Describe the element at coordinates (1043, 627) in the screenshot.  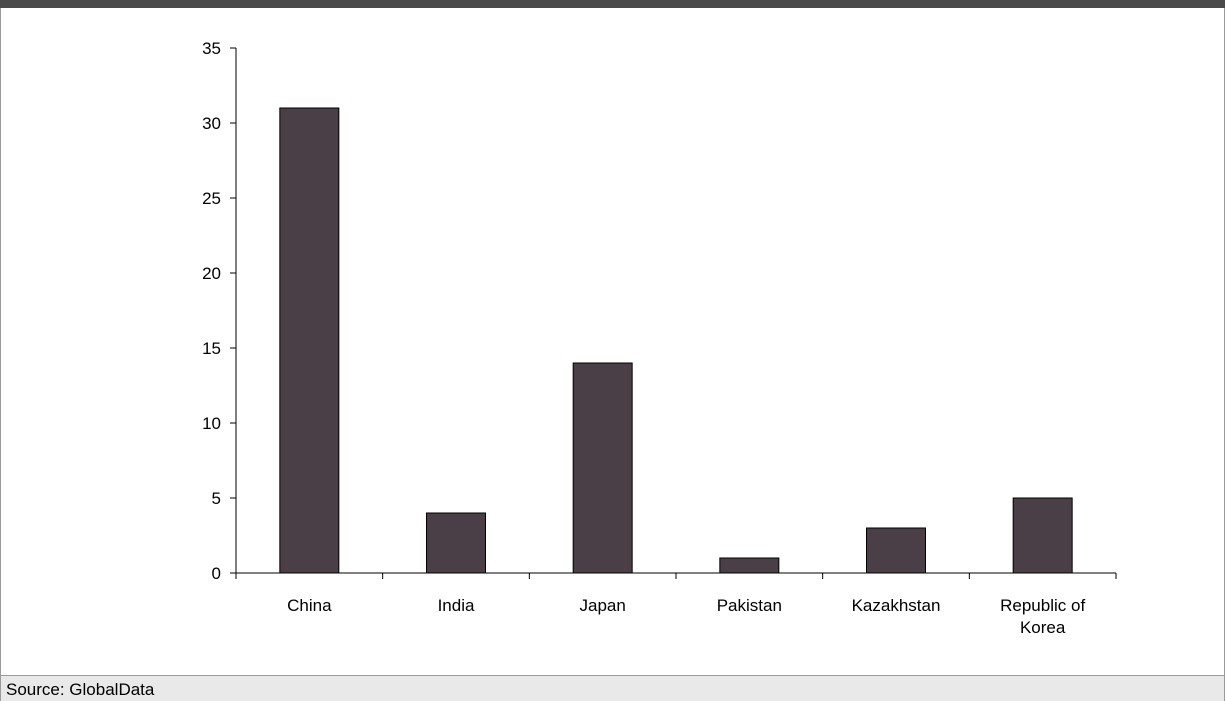
I see `x-category-label: Korea` at that location.